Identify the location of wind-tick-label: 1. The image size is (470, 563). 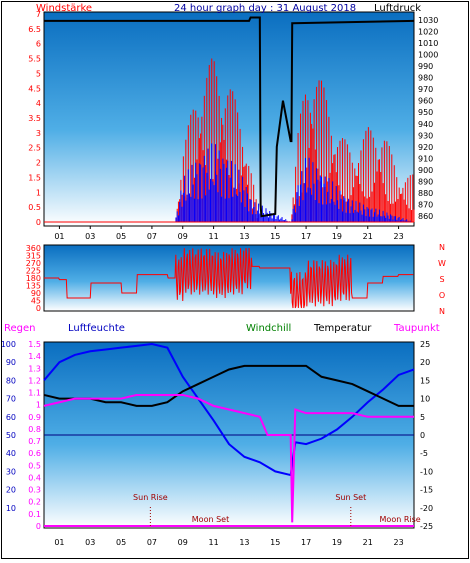
(38, 192).